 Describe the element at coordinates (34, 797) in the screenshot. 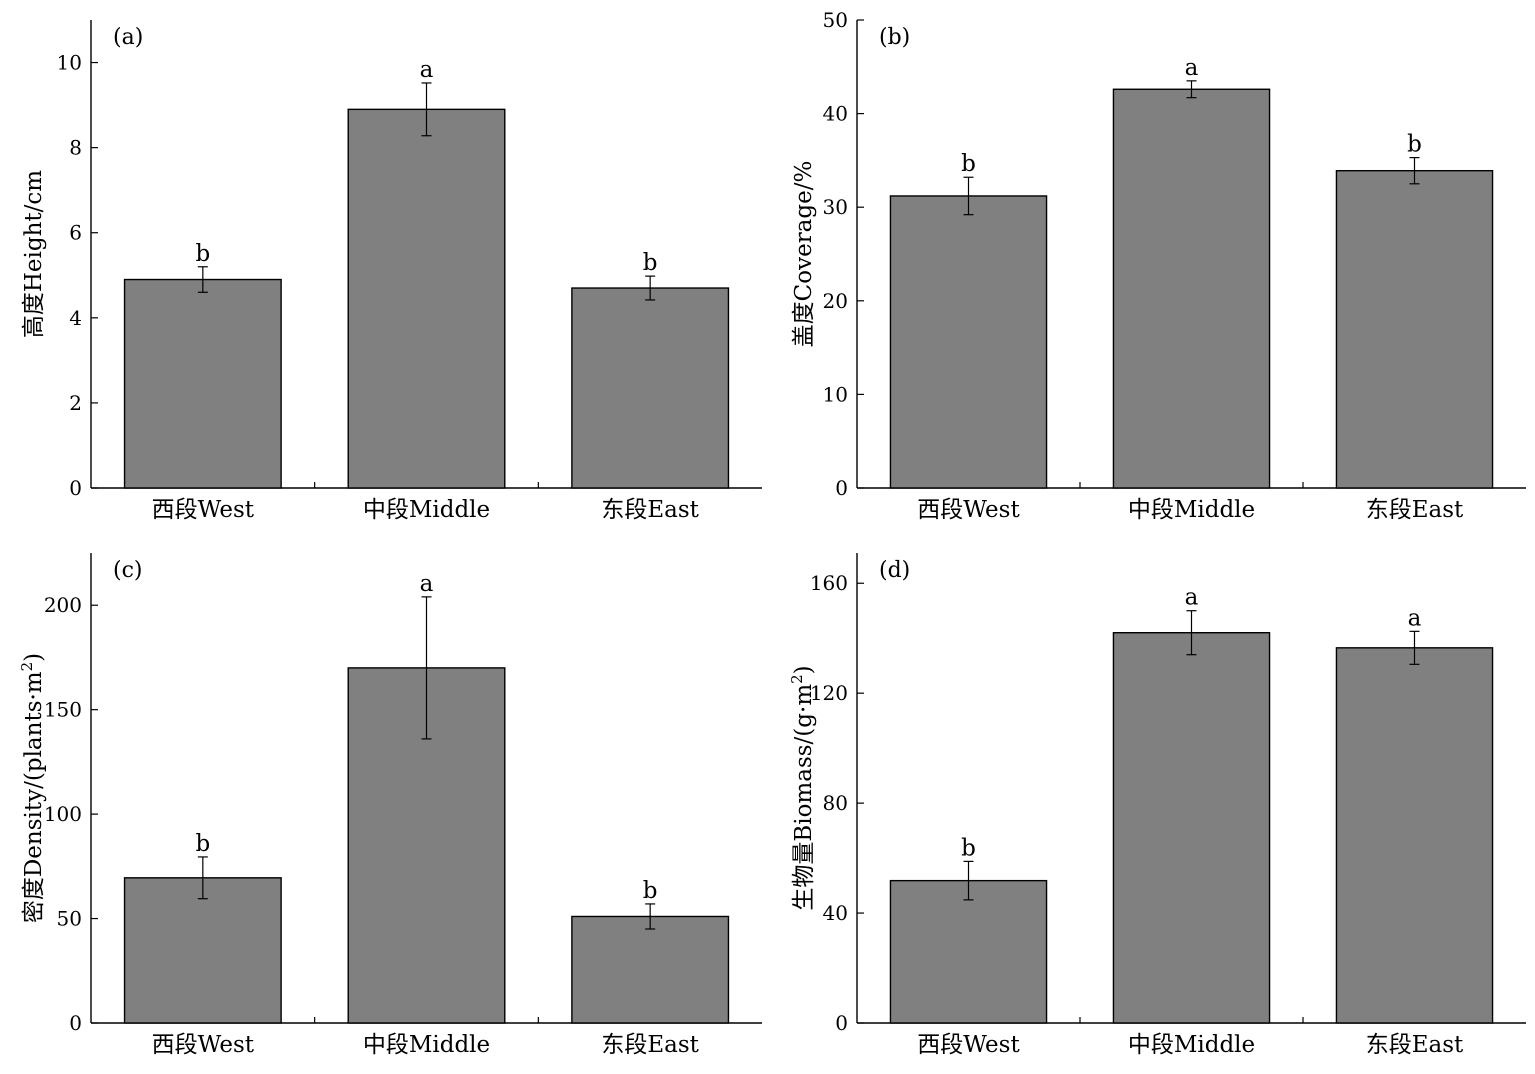

I see `y-axis-title-main: 密度Density/(plants·m` at that location.